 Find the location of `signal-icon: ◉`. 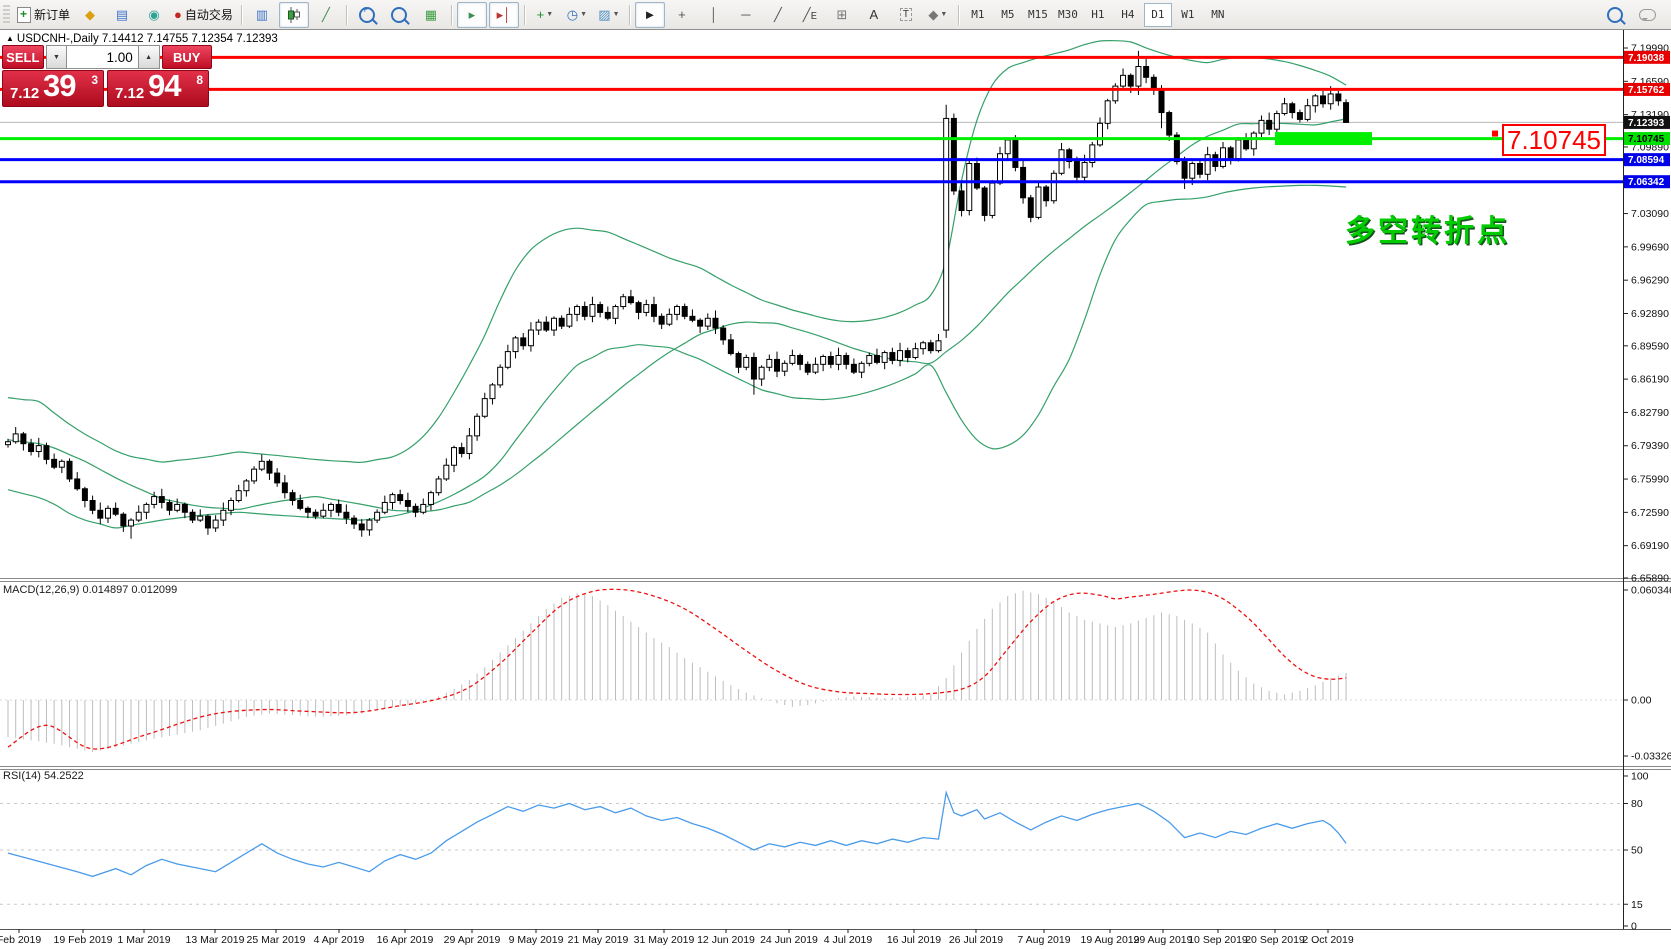

signal-icon: ◉ is located at coordinates (154, 15).